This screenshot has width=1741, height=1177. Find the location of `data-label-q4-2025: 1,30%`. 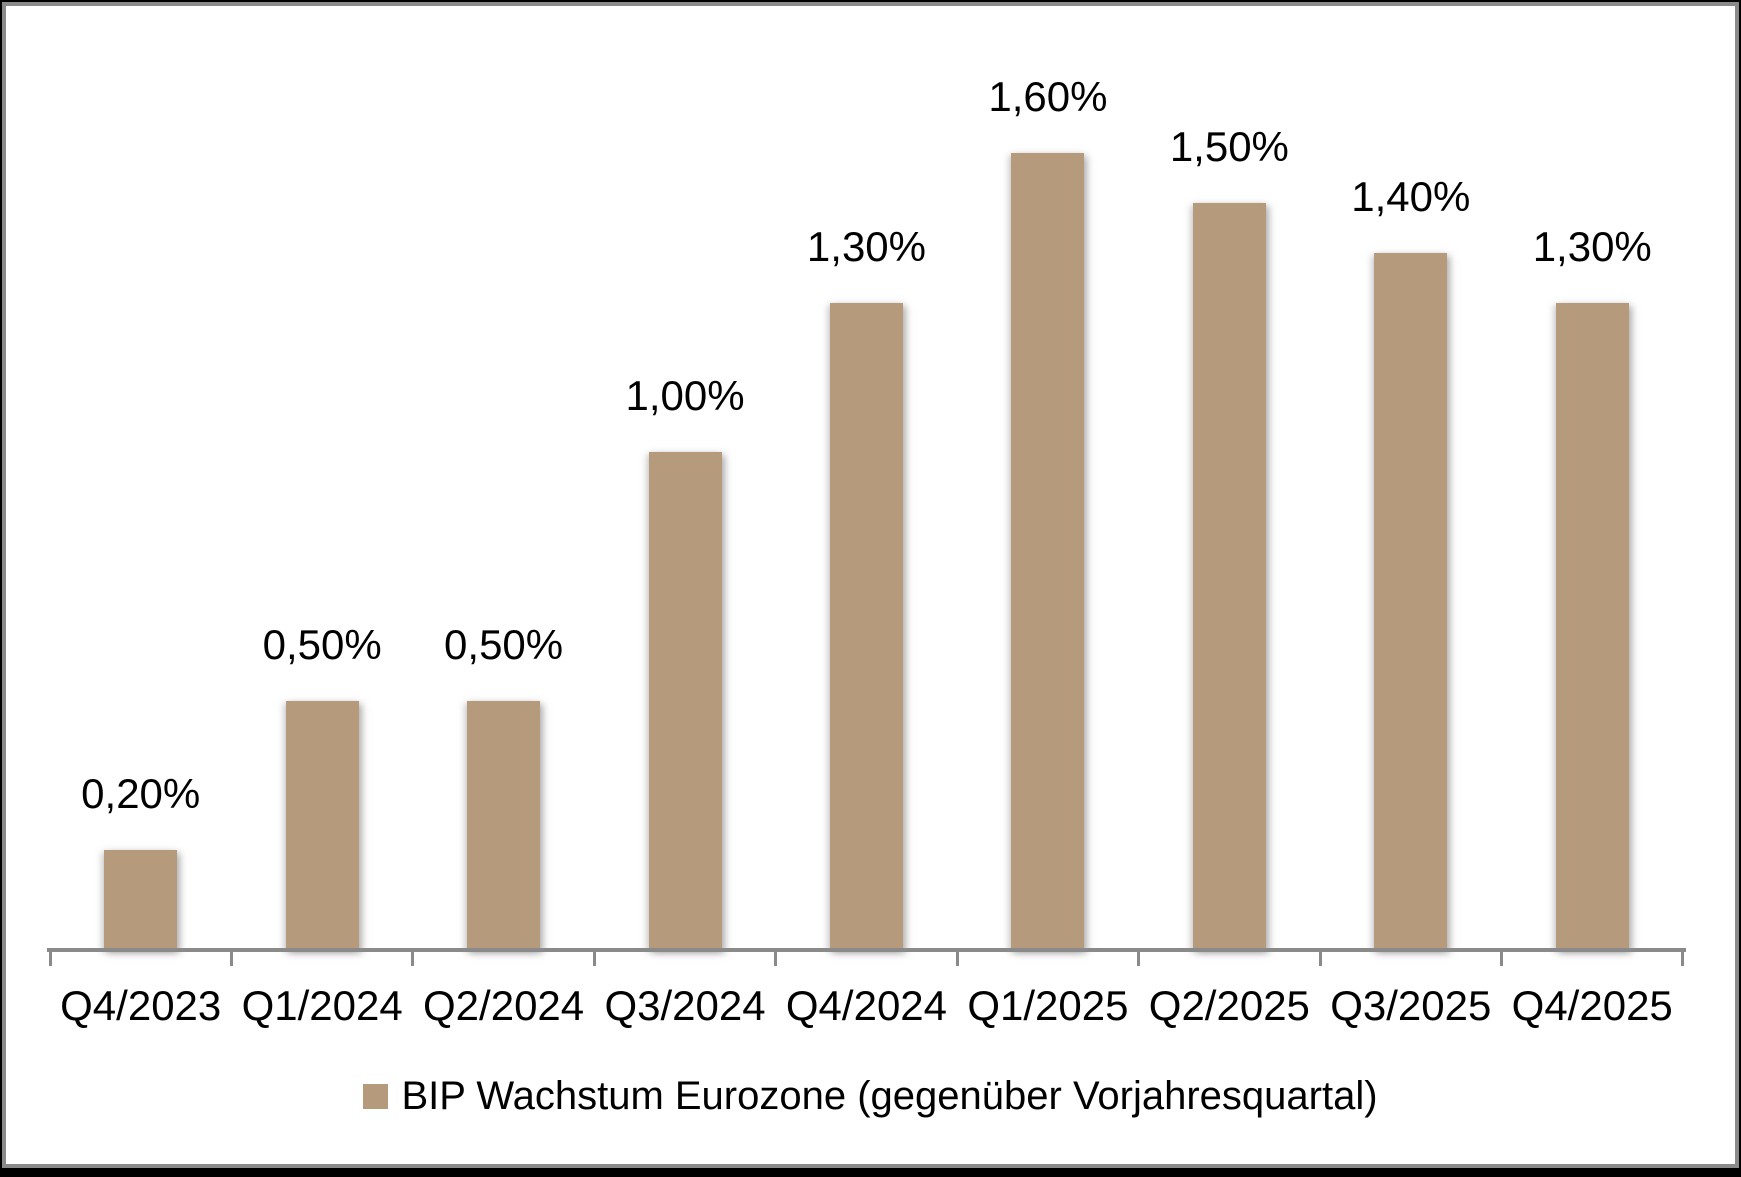

data-label-q4-2025: 1,30% is located at coordinates (1592, 246).